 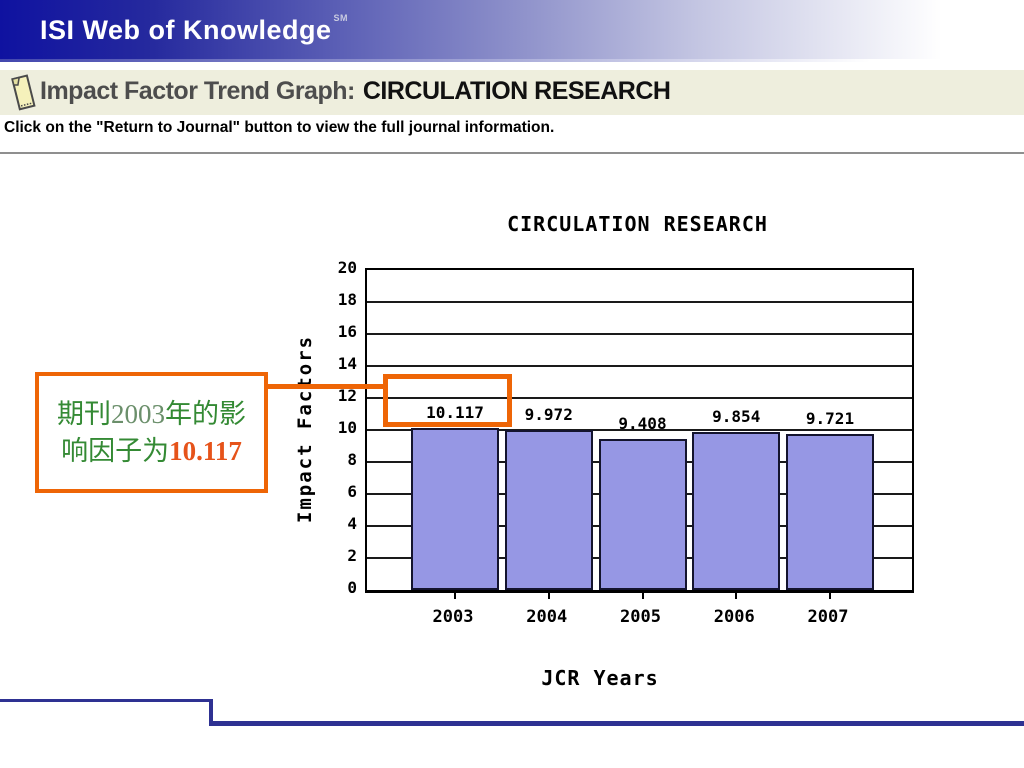 What do you see at coordinates (205, 450) in the screenshot?
I see `callout-value: 10.117` at bounding box center [205, 450].